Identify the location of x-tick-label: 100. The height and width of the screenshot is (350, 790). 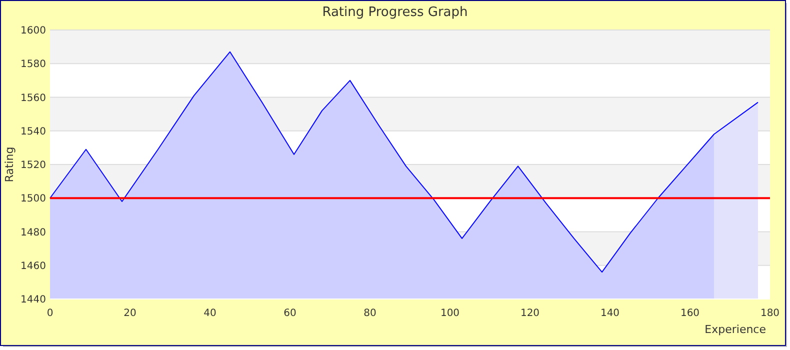
(450, 313).